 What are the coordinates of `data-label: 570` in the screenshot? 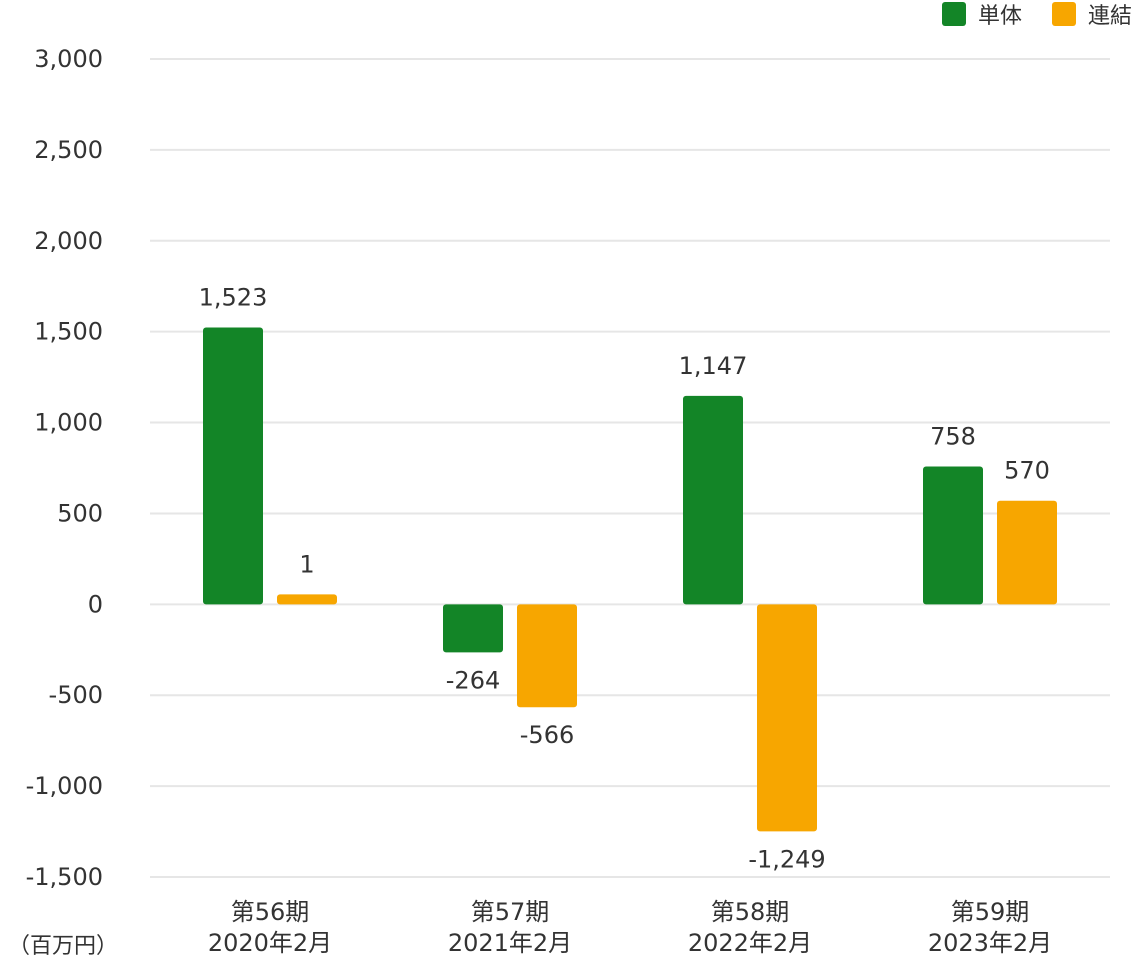 It's located at (1027, 471).